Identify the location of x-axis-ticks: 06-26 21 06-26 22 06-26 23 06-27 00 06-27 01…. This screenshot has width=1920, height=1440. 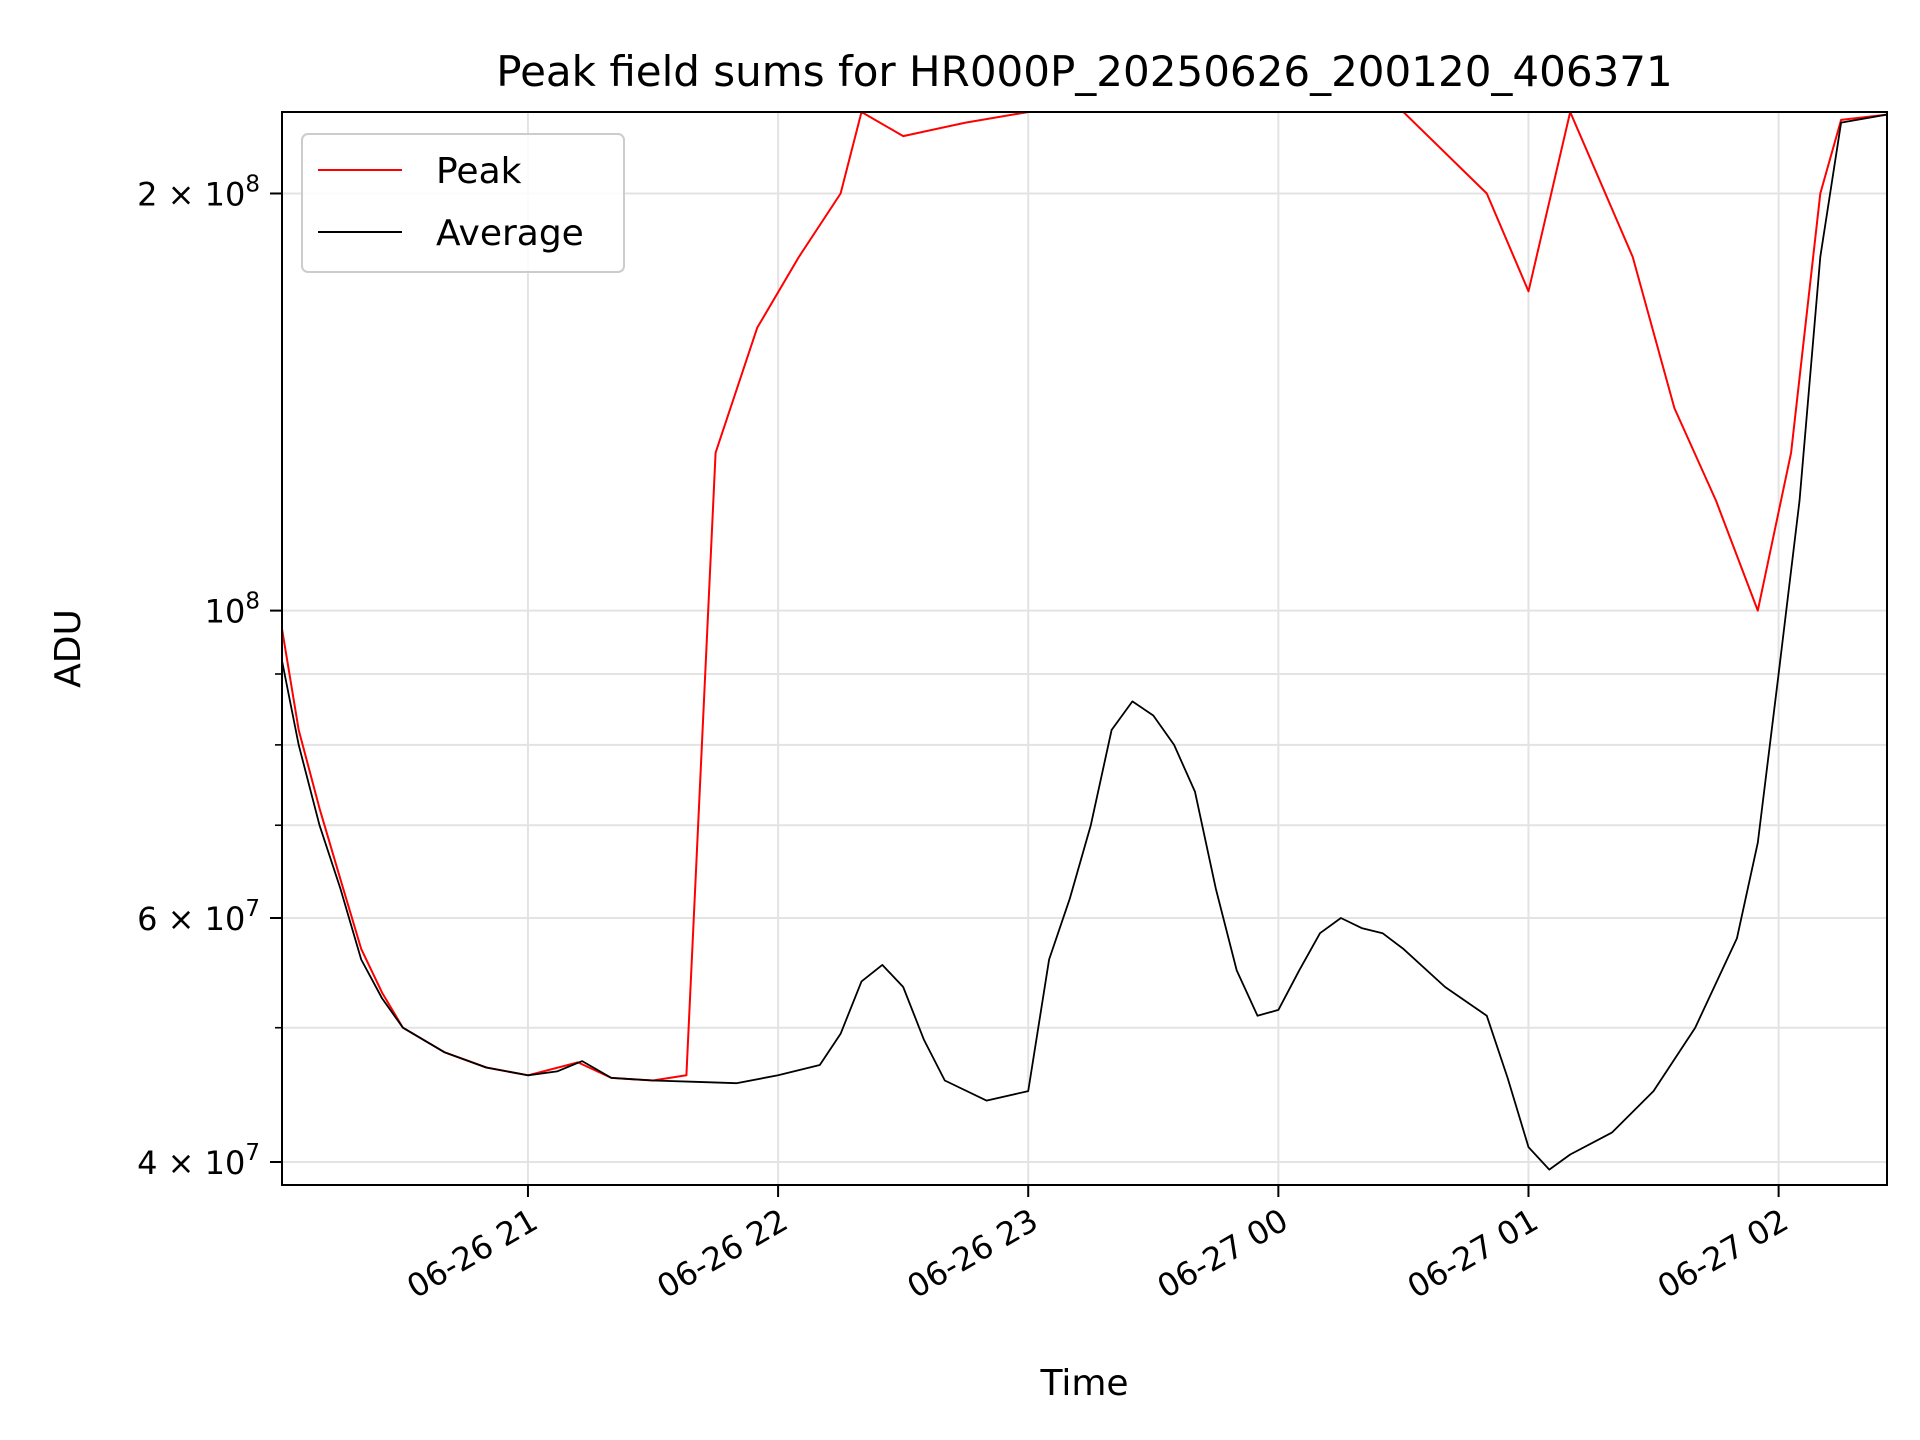
(1097, 1245).